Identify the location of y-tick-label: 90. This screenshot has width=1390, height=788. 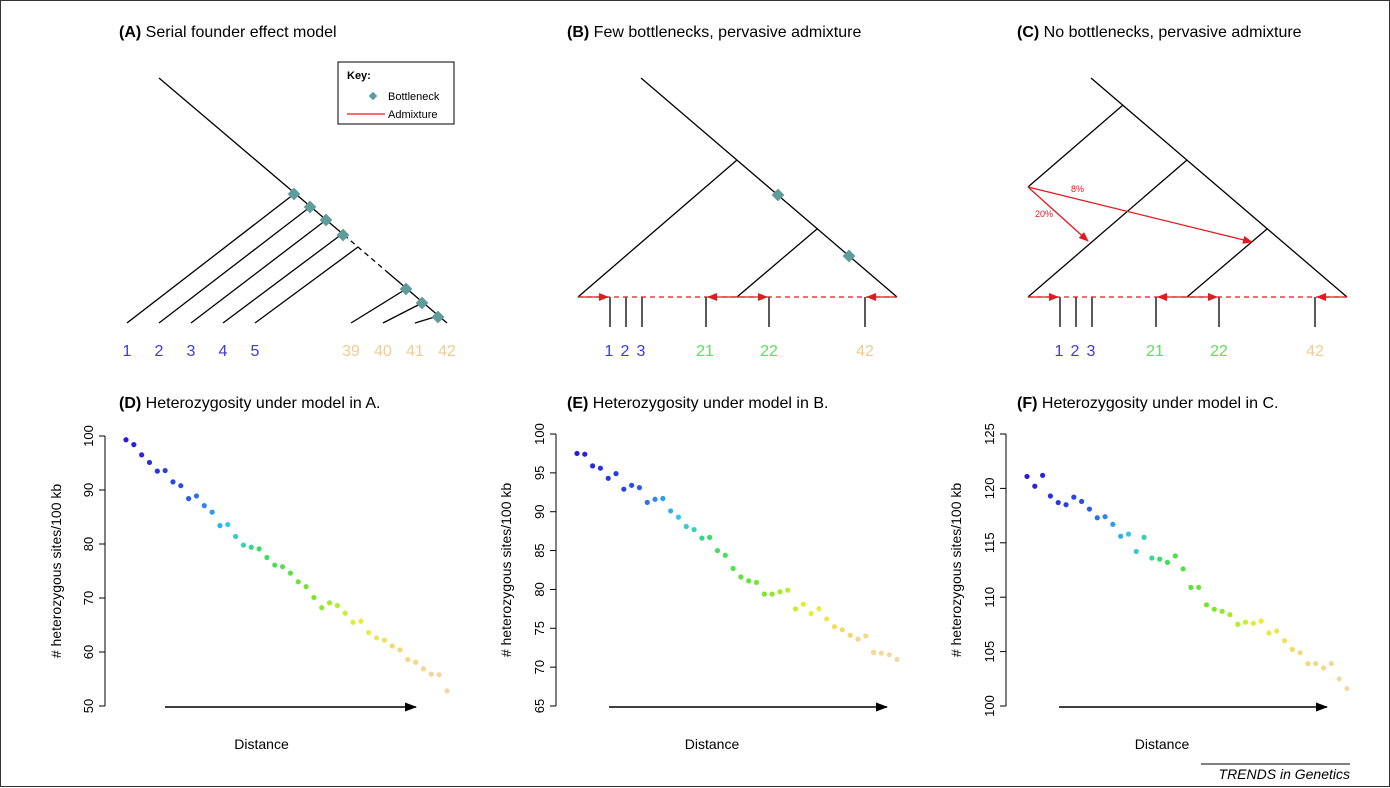
(539, 511).